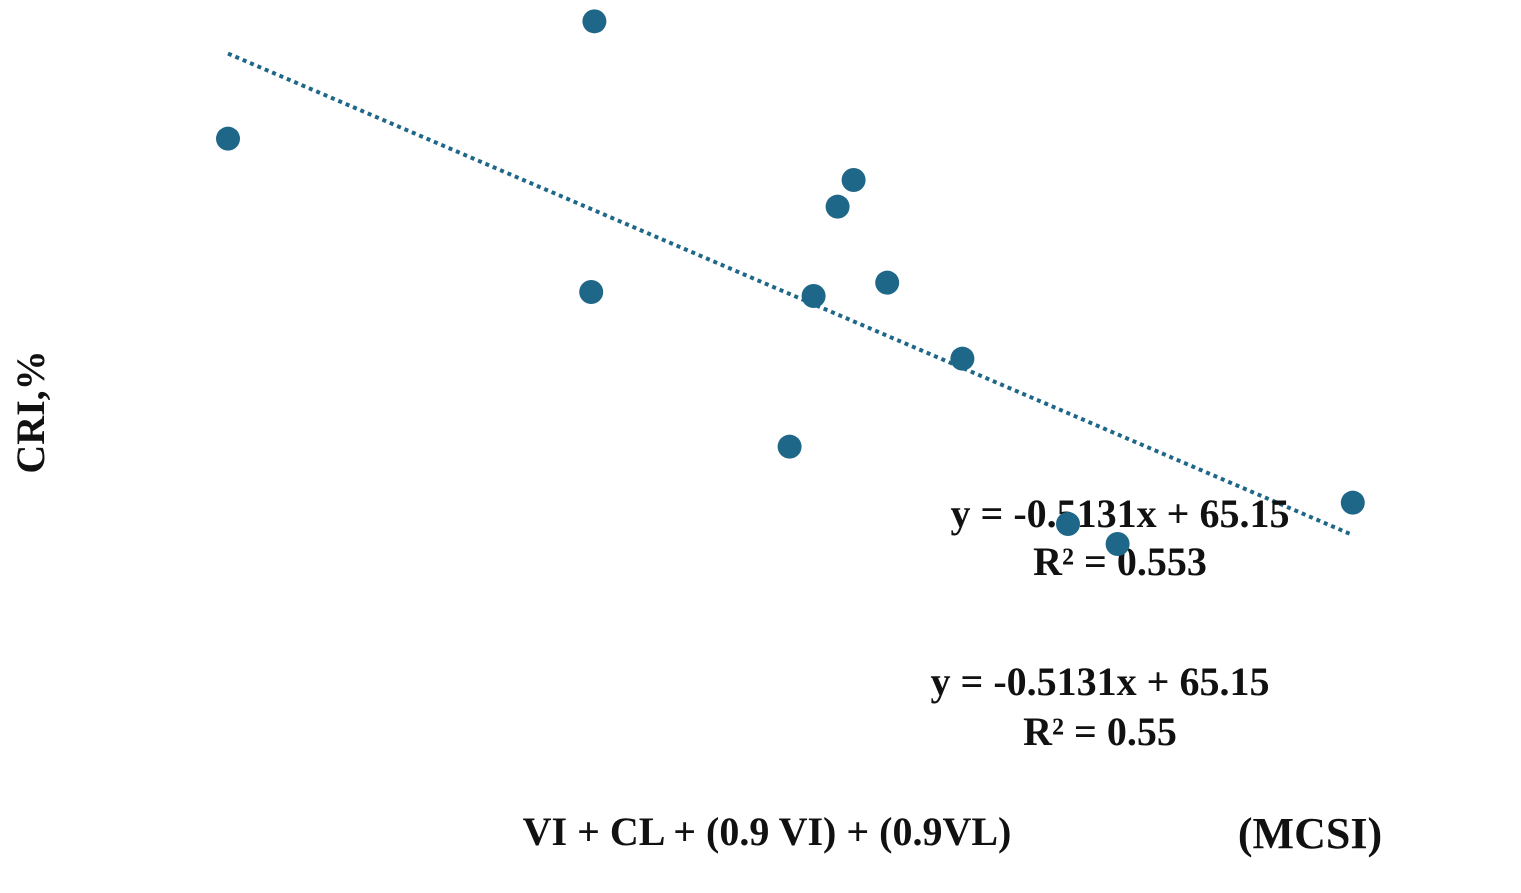 This screenshot has height=893, width=1521. I want to click on x-unit-label: (MCSI), so click(1310, 833).